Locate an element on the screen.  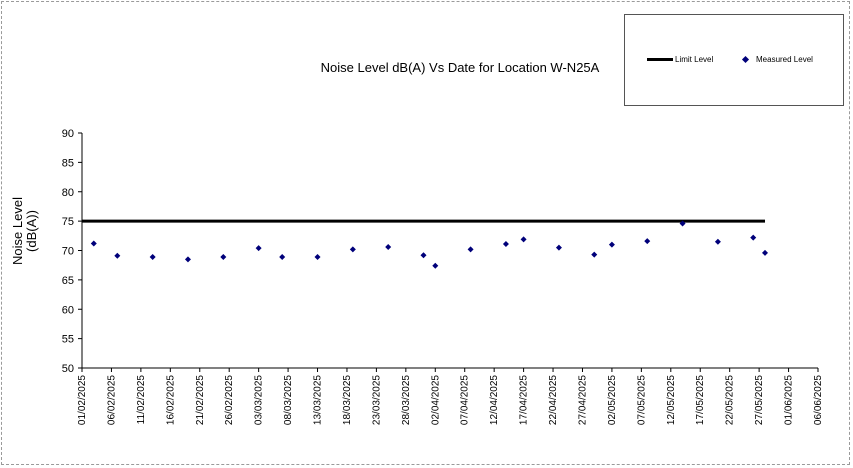
x-tick-label: 27/05/2025 is located at coordinates (759, 400).